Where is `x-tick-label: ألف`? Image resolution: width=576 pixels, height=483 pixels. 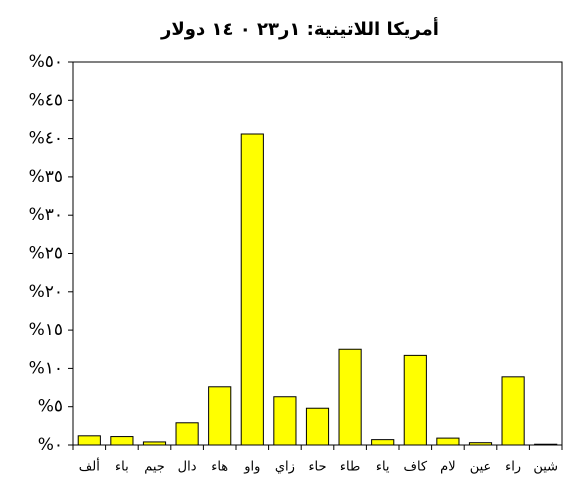
x-tick-label: ألف is located at coordinates (89, 466).